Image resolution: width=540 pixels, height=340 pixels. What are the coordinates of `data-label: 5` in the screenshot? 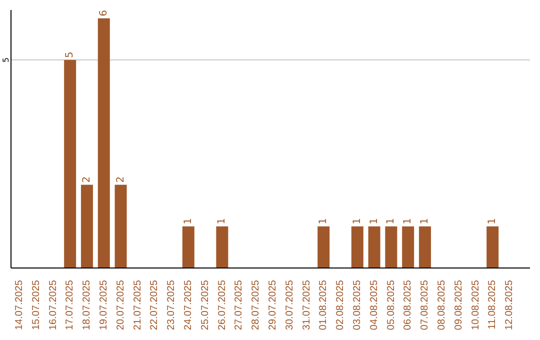 It's located at (70, 55).